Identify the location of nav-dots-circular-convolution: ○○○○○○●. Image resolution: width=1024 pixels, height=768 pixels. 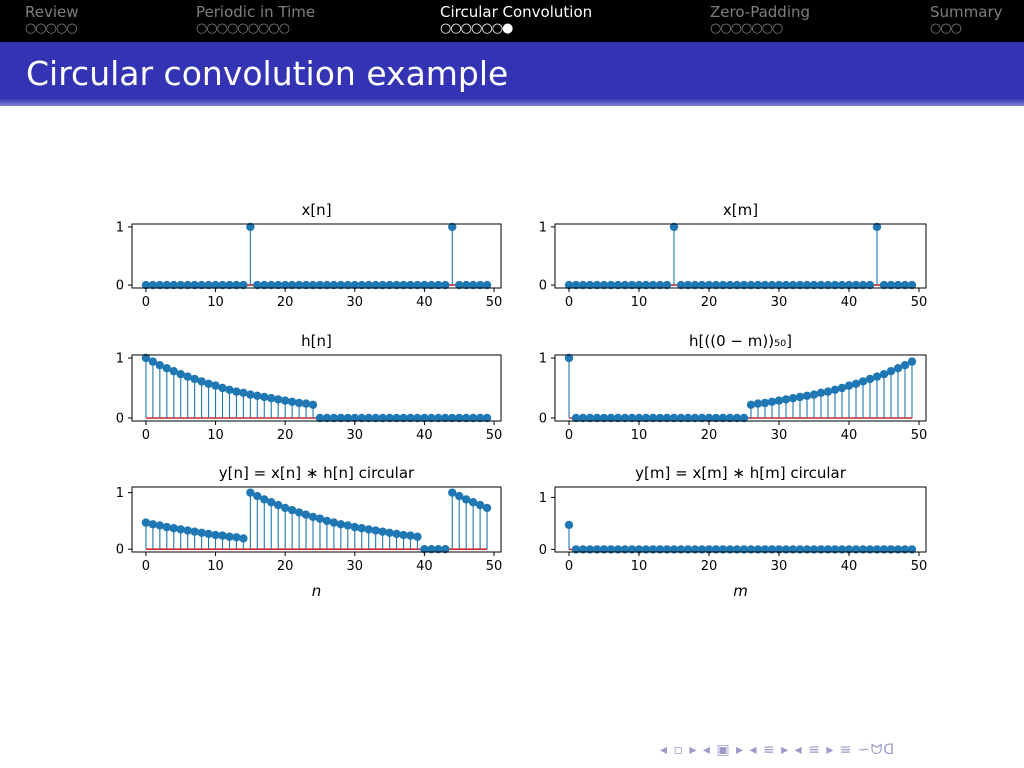
(476, 28).